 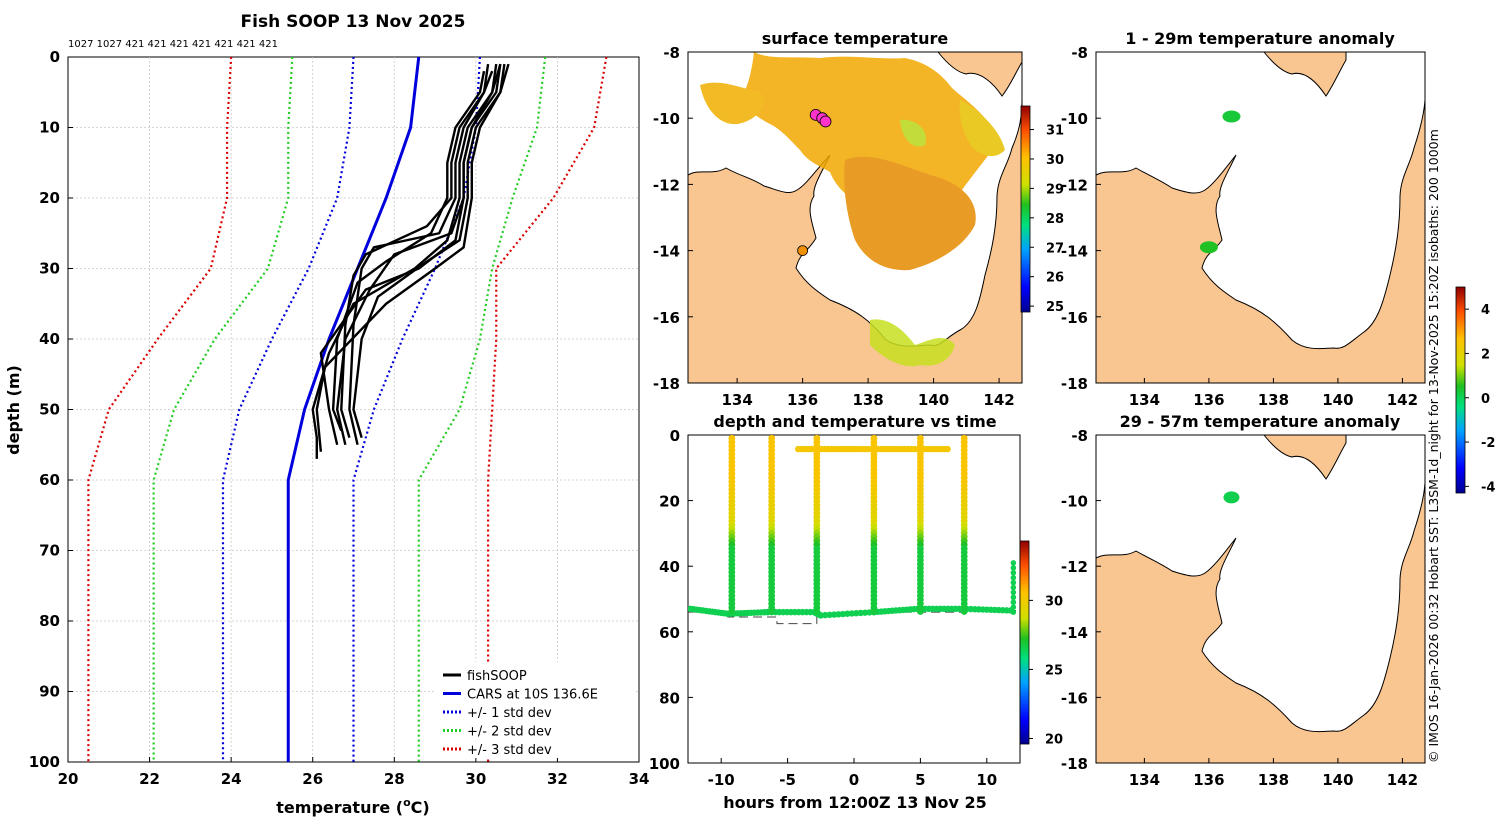 What do you see at coordinates (231, 779) in the screenshot?
I see `profile-x-tick-label: 24` at bounding box center [231, 779].